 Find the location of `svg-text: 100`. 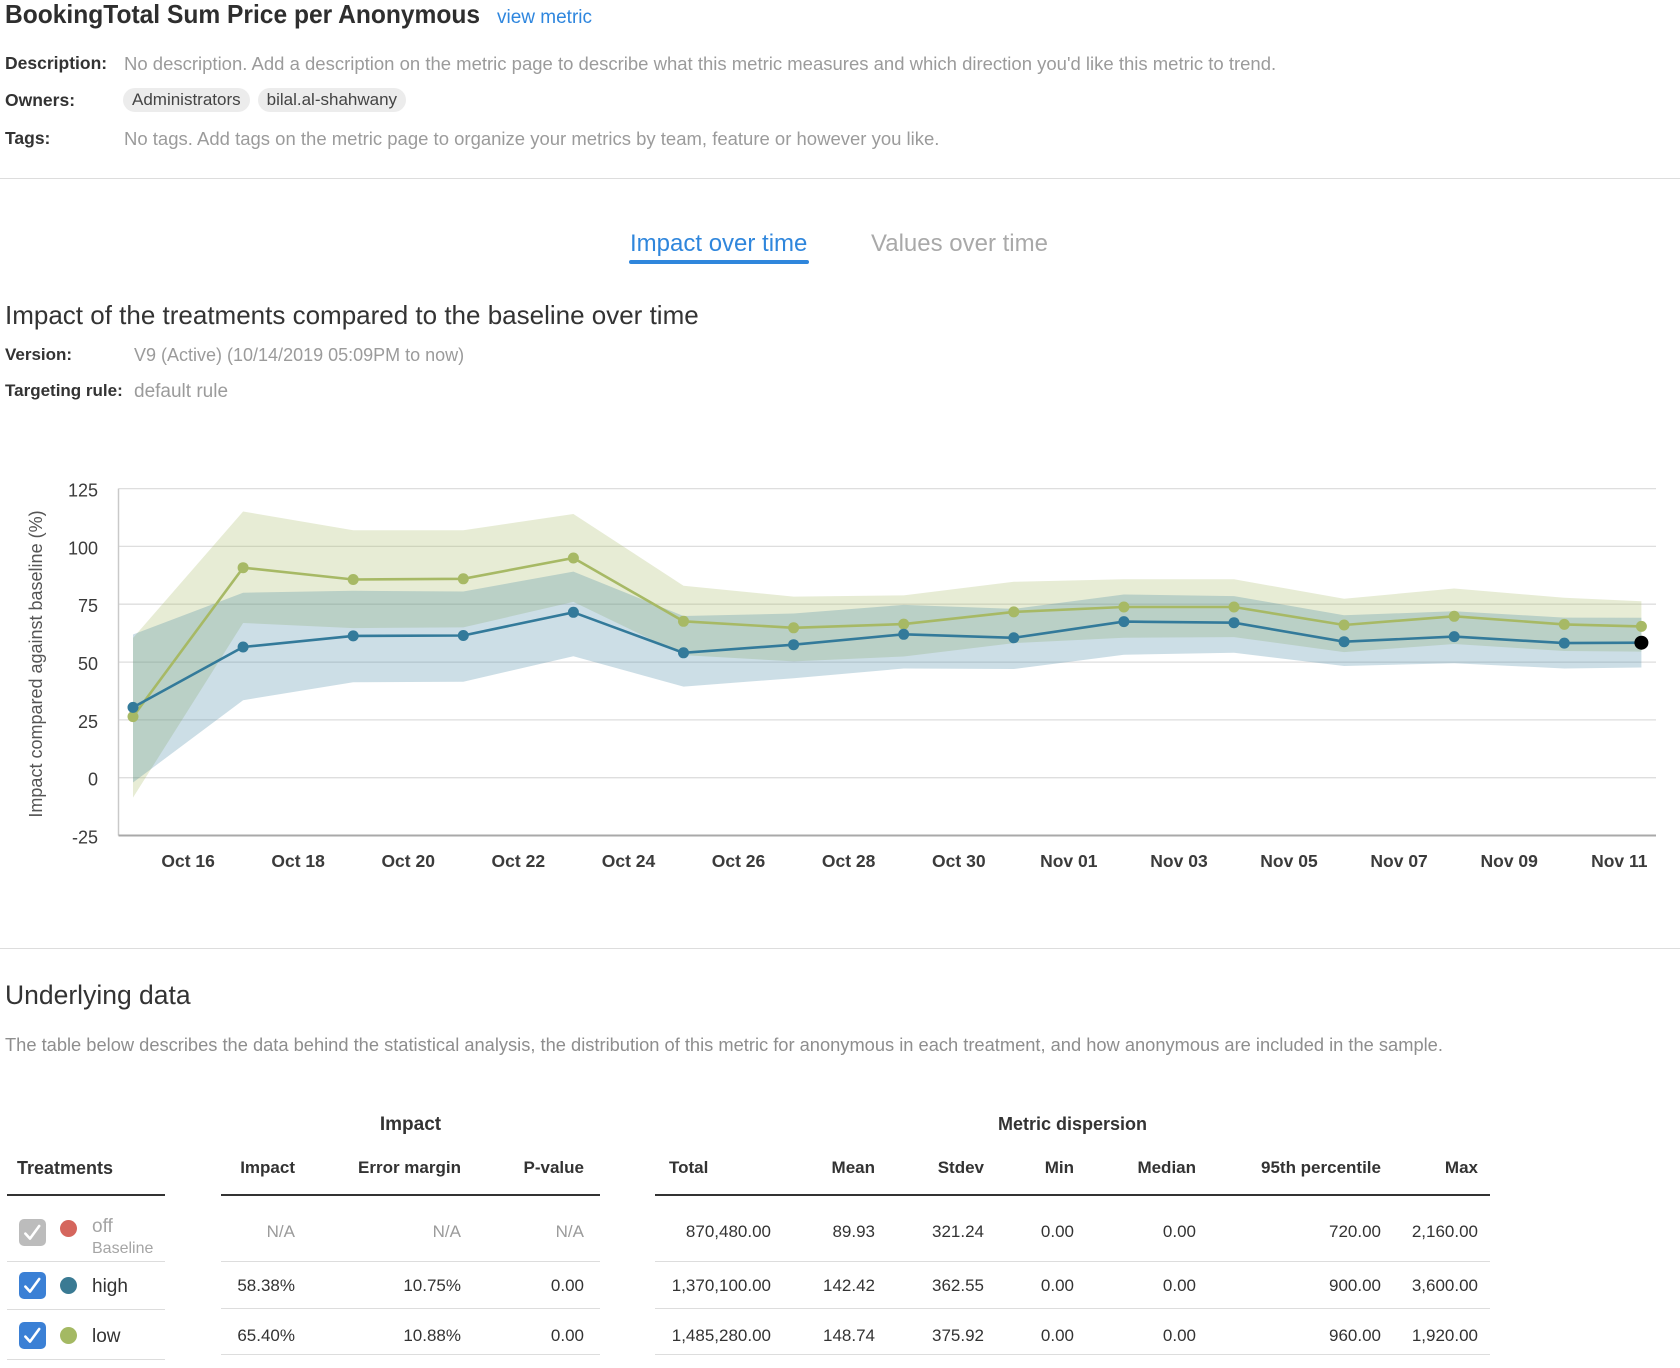

svg-text: 100 is located at coordinates (83, 548).